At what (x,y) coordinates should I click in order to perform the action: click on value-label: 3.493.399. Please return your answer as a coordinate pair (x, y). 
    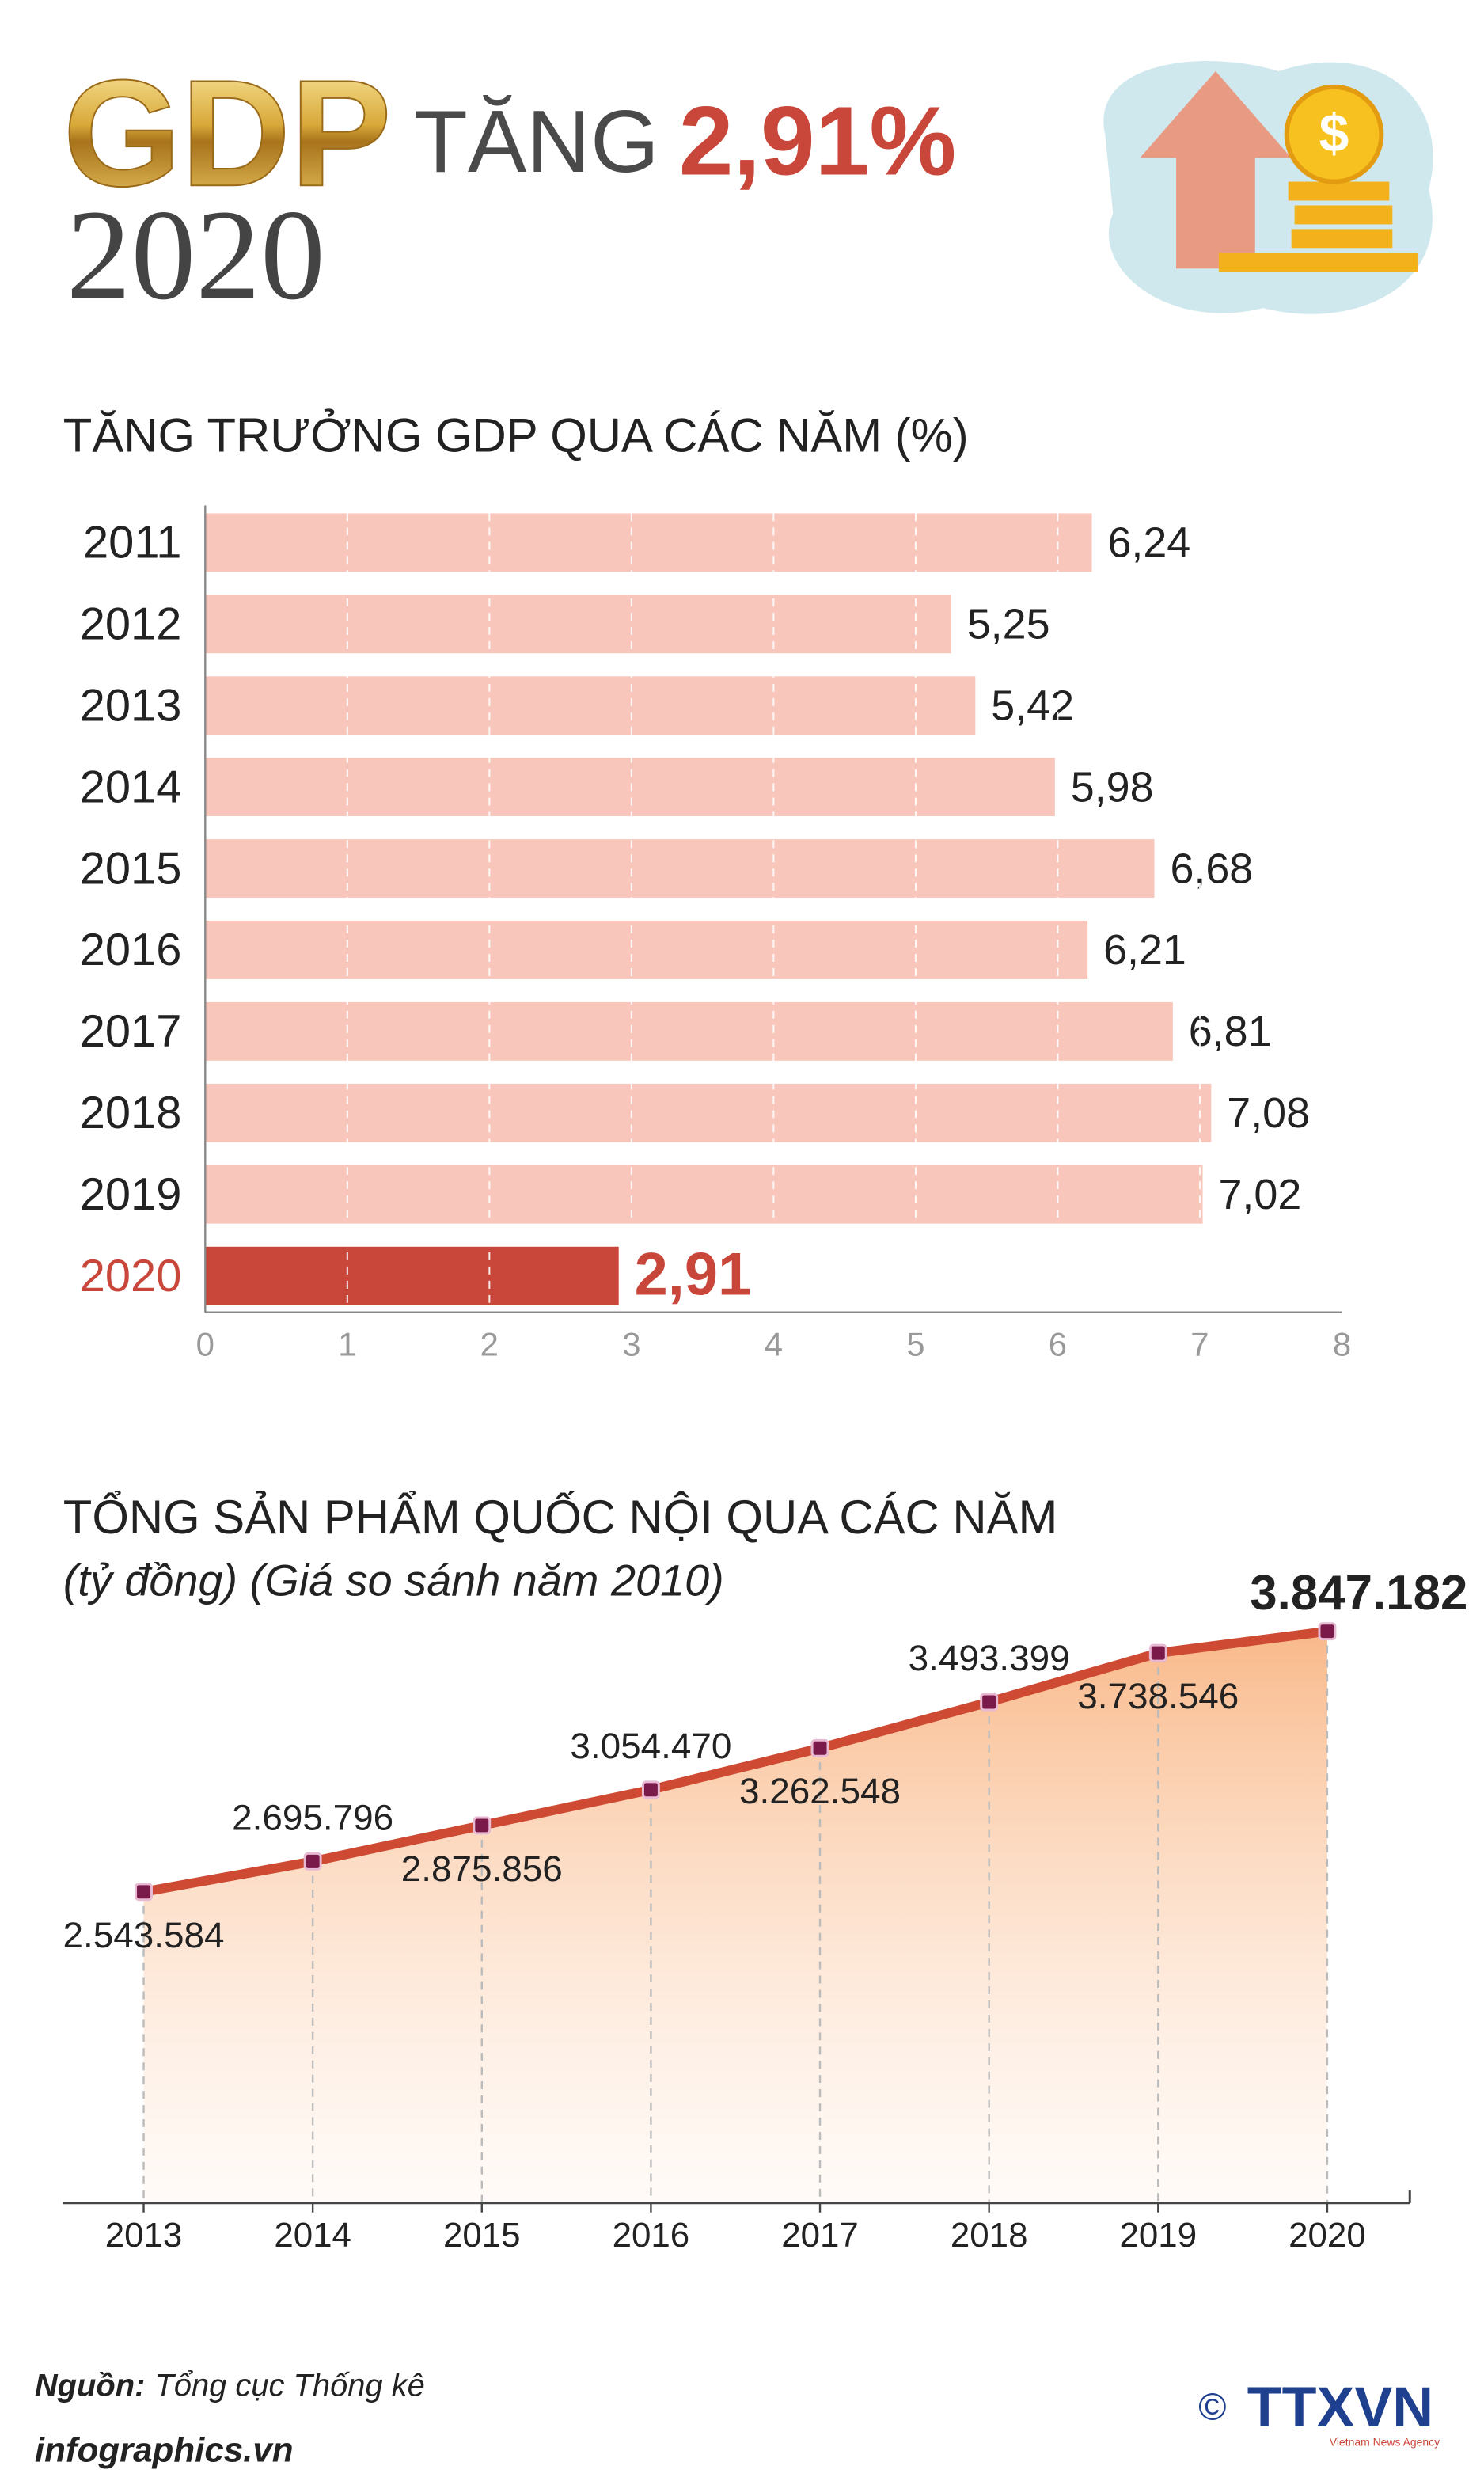
    Looking at the image, I should click on (989, 1658).